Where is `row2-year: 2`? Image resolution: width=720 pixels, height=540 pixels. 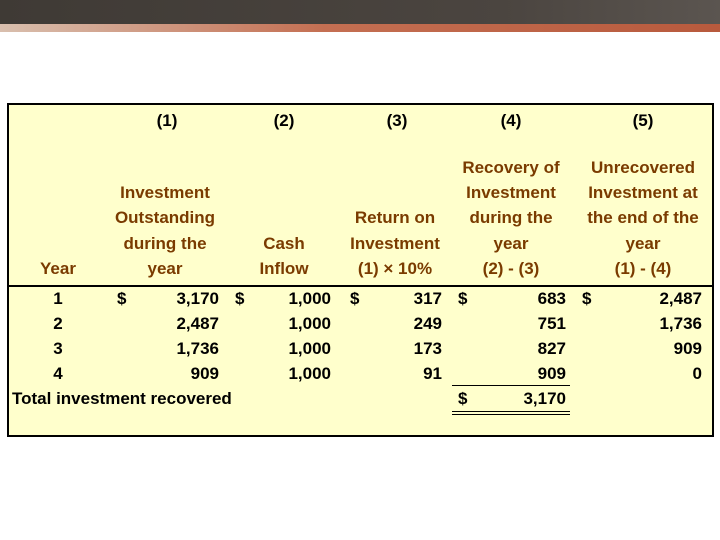
row2-year: 2 is located at coordinates (58, 323).